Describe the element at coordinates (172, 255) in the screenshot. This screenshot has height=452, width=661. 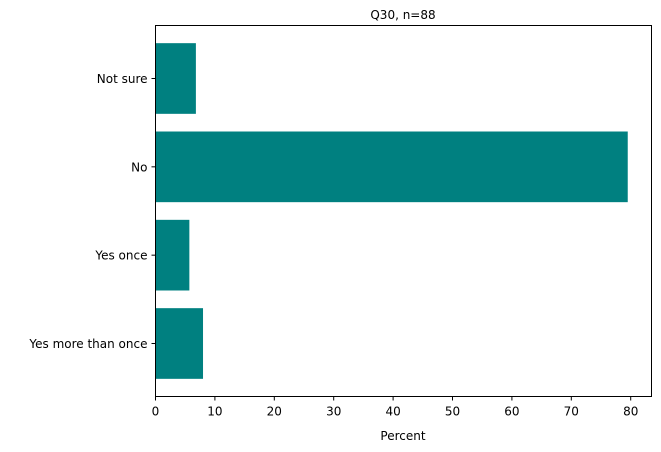
I see `bar-yes-once` at that location.